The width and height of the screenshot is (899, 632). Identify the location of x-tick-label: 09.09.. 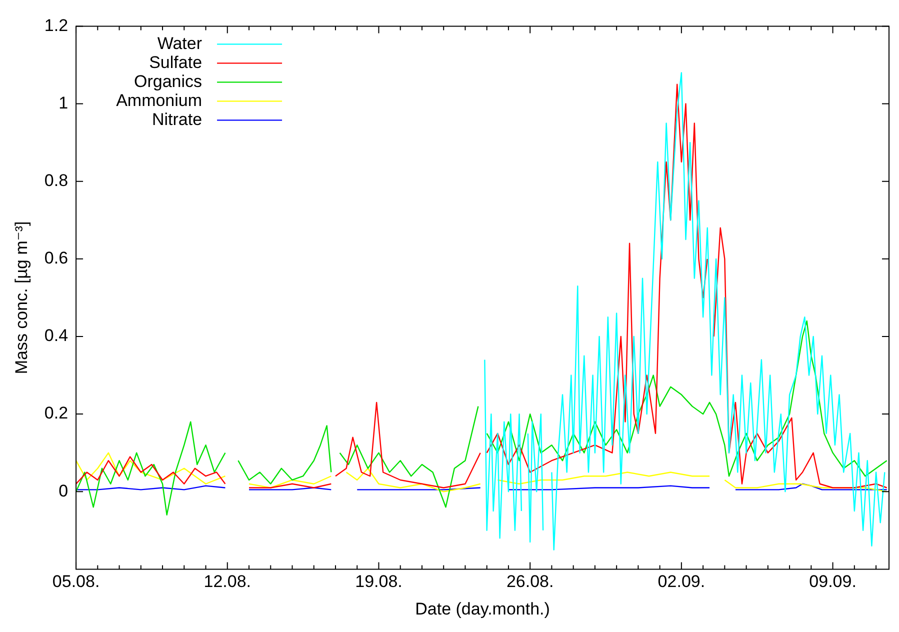
(832, 582).